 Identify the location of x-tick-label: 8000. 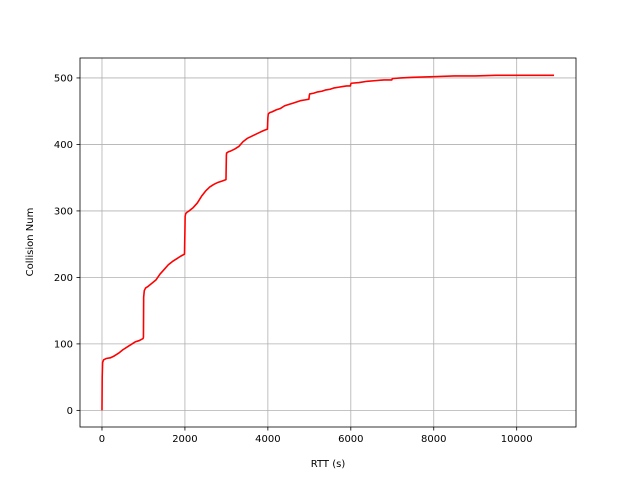
(433, 439).